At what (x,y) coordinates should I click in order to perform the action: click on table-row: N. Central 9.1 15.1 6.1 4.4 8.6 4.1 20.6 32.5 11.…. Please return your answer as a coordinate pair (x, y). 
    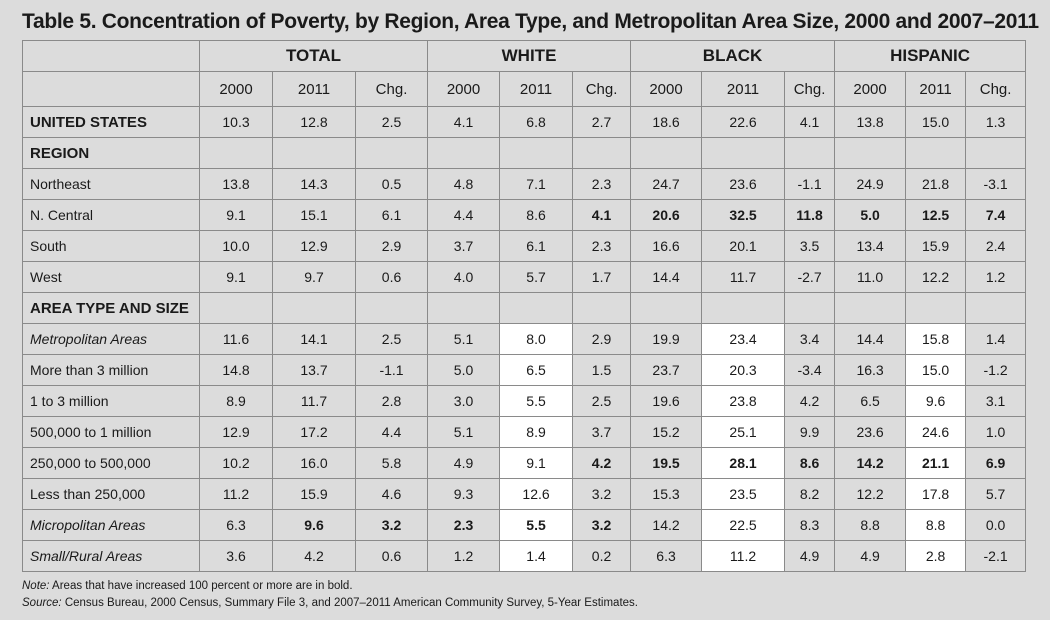
    Looking at the image, I should click on (524, 215).